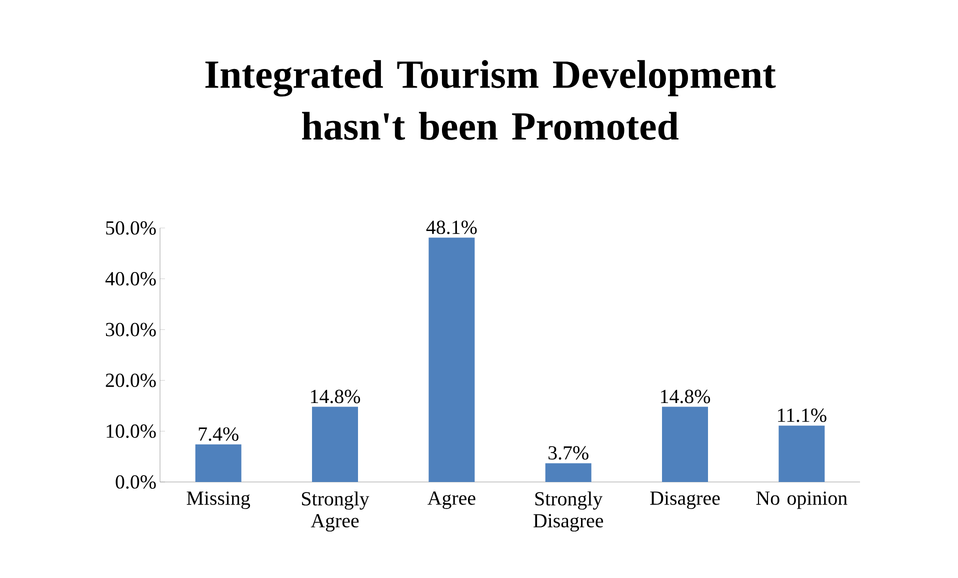 The width and height of the screenshot is (958, 578). I want to click on x-tick-label: Strongly Disagree, so click(569, 512).